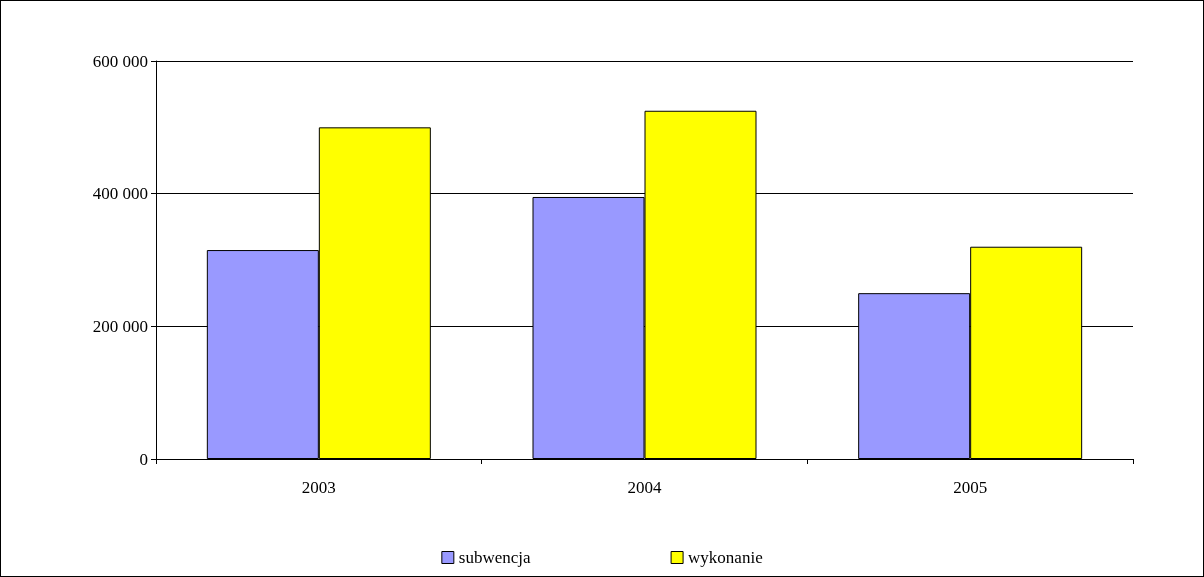 Image resolution: width=1204 pixels, height=577 pixels. What do you see at coordinates (970, 487) in the screenshot?
I see `x-tick-label: 2005` at bounding box center [970, 487].